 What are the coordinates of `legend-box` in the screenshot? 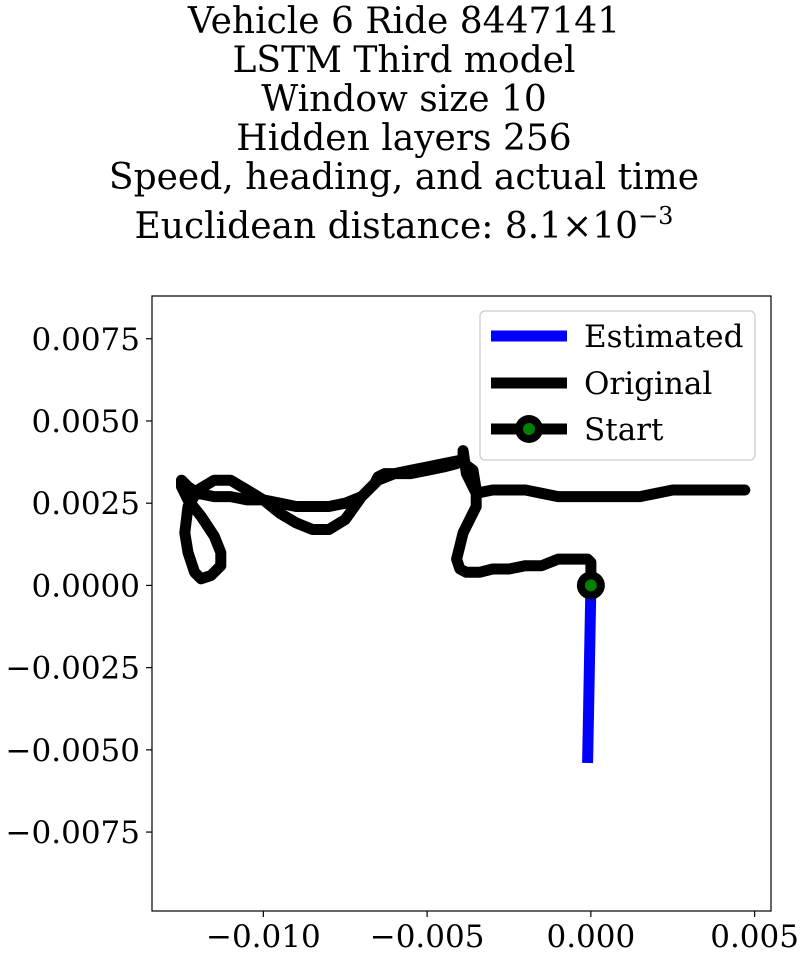 It's located at (617, 385).